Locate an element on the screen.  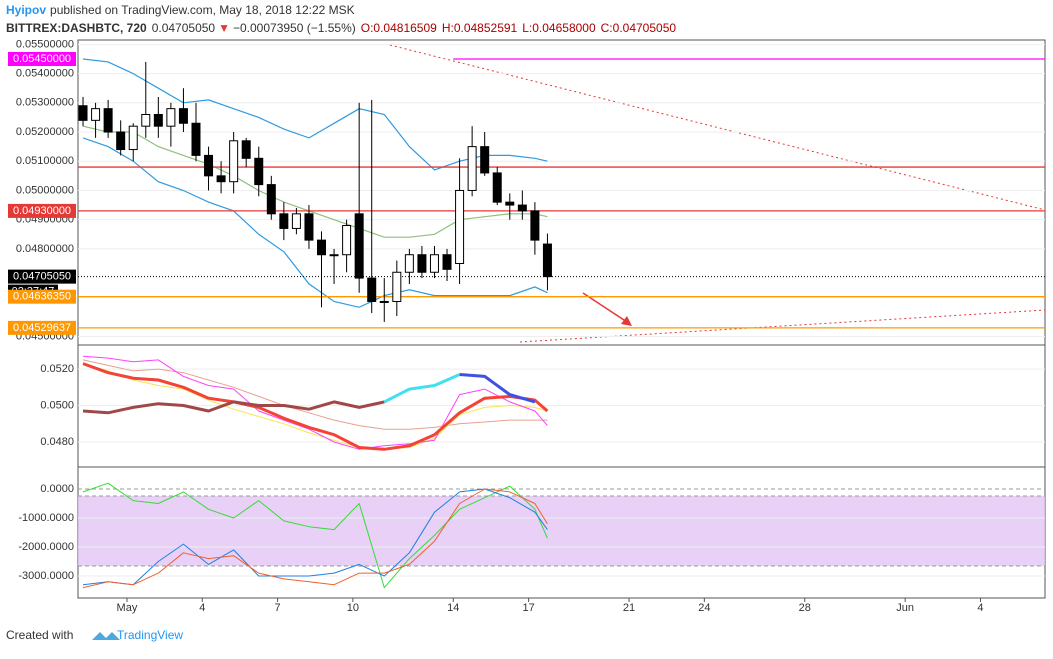
y-tick-label: 0.05200000 is located at coordinates (45, 132).